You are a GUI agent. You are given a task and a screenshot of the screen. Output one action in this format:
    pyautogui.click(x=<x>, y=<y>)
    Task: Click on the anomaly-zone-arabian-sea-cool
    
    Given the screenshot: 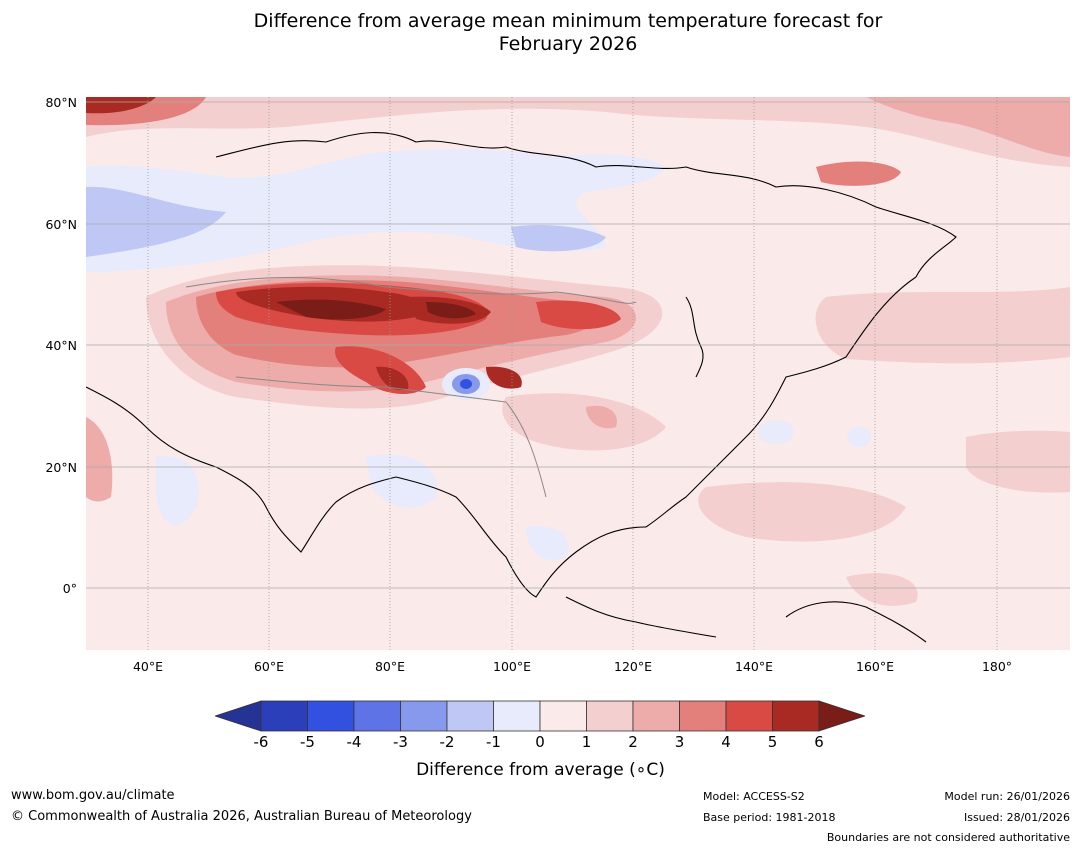 What is the action you would take?
    pyautogui.click(x=177, y=491)
    